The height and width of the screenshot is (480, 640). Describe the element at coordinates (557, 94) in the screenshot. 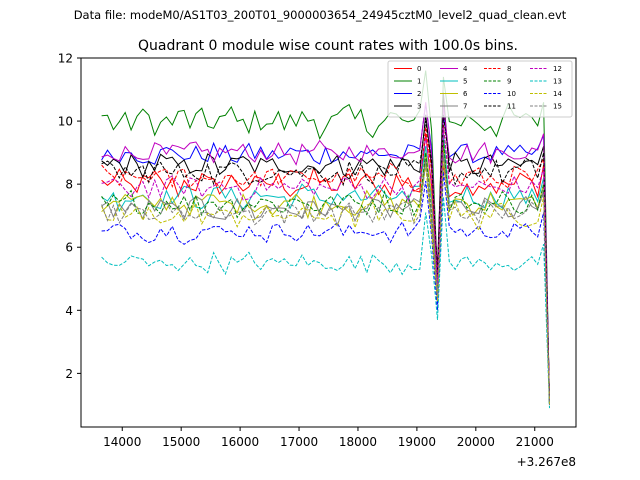

I see `legend-label-14: 14` at that location.